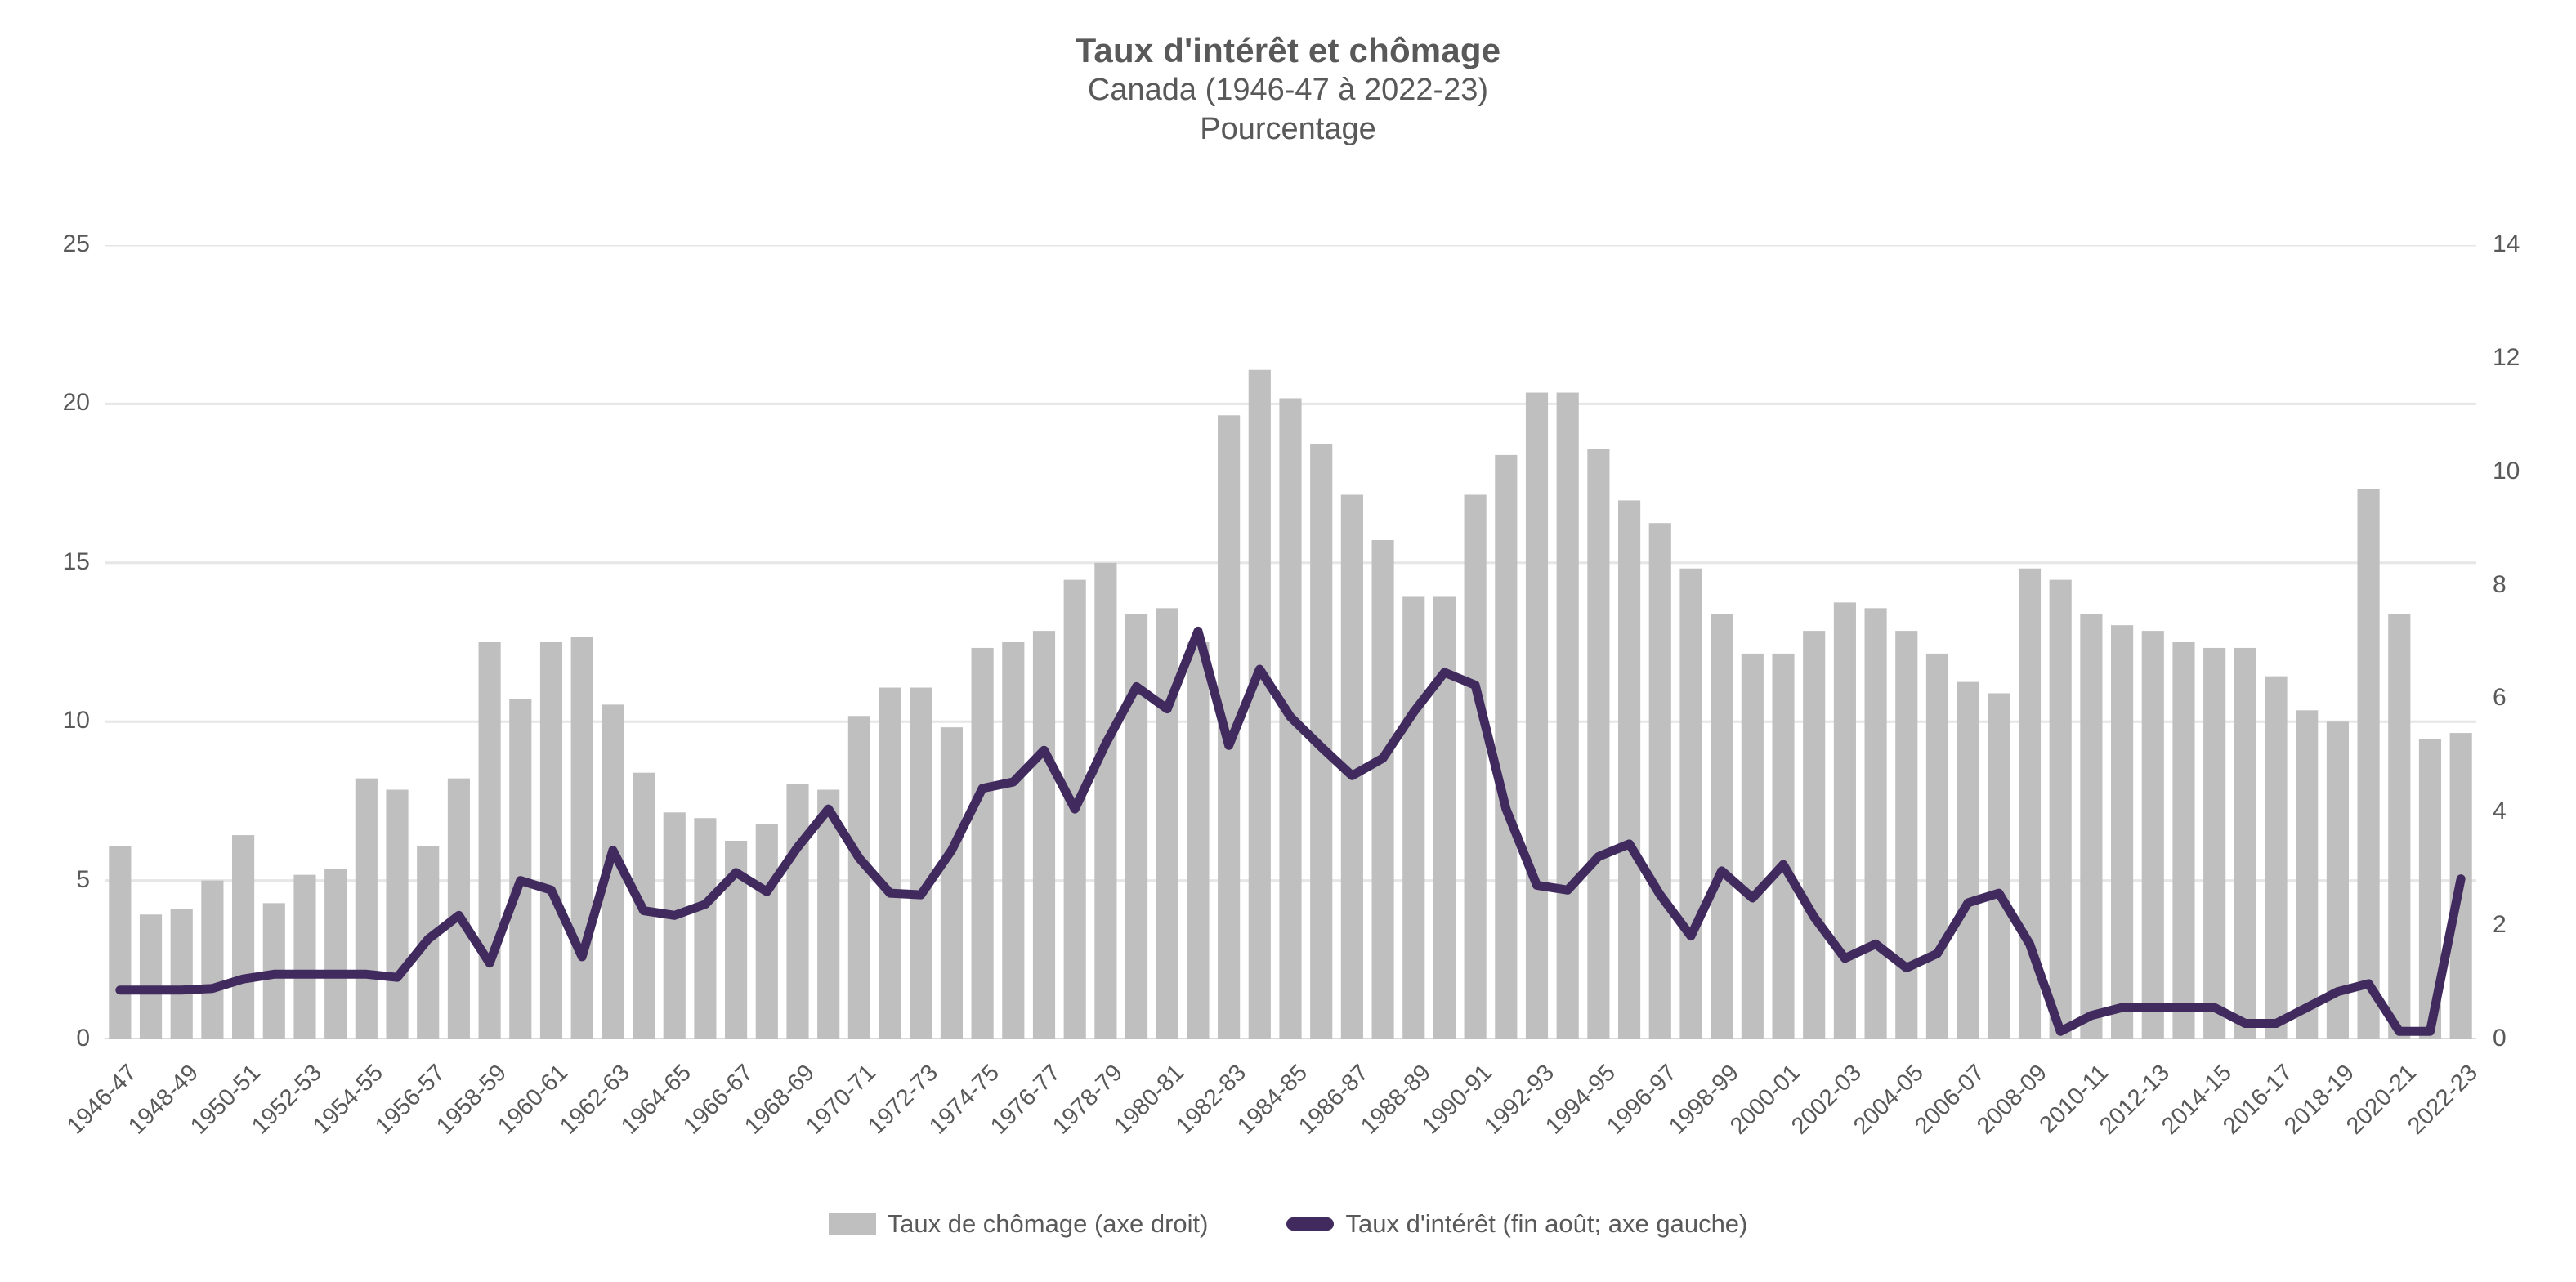 This screenshot has height=1282, width=2576. What do you see at coordinates (83, 879) in the screenshot?
I see `left-axis-tick-label: 5` at bounding box center [83, 879].